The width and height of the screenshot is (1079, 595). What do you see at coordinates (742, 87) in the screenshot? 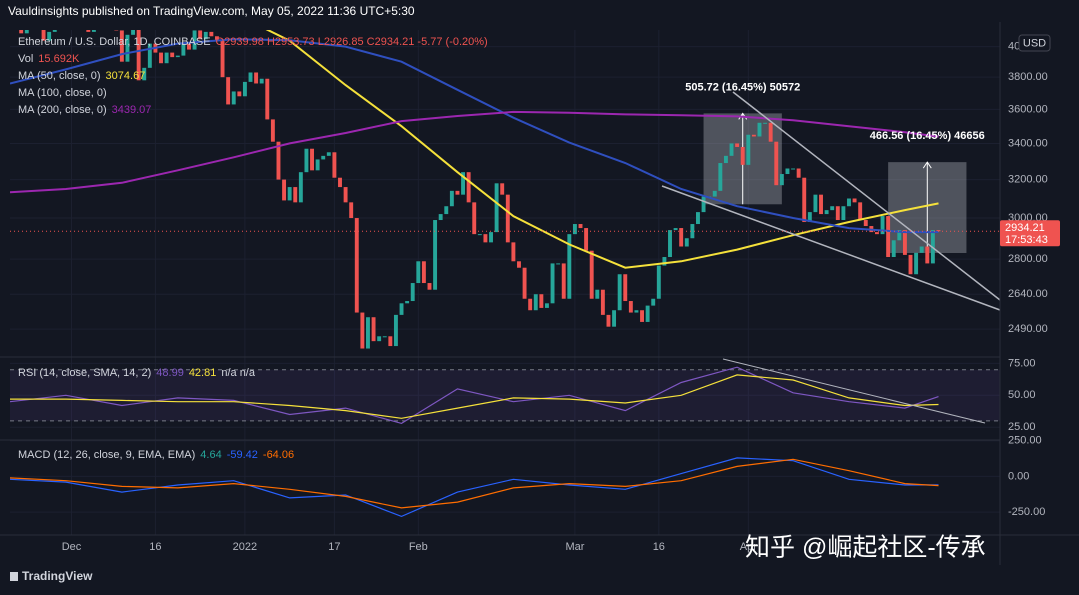
I see `measure-label: 505.72 (16.45%) 50572` at bounding box center [742, 87].